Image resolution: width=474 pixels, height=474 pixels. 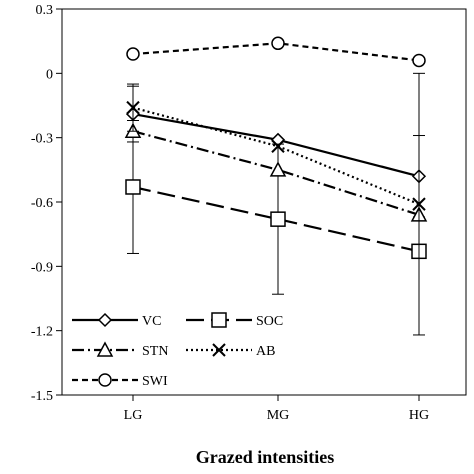 What do you see at coordinates (120, 350) in the screenshot?
I see `legend-item-stn: STN` at bounding box center [120, 350].